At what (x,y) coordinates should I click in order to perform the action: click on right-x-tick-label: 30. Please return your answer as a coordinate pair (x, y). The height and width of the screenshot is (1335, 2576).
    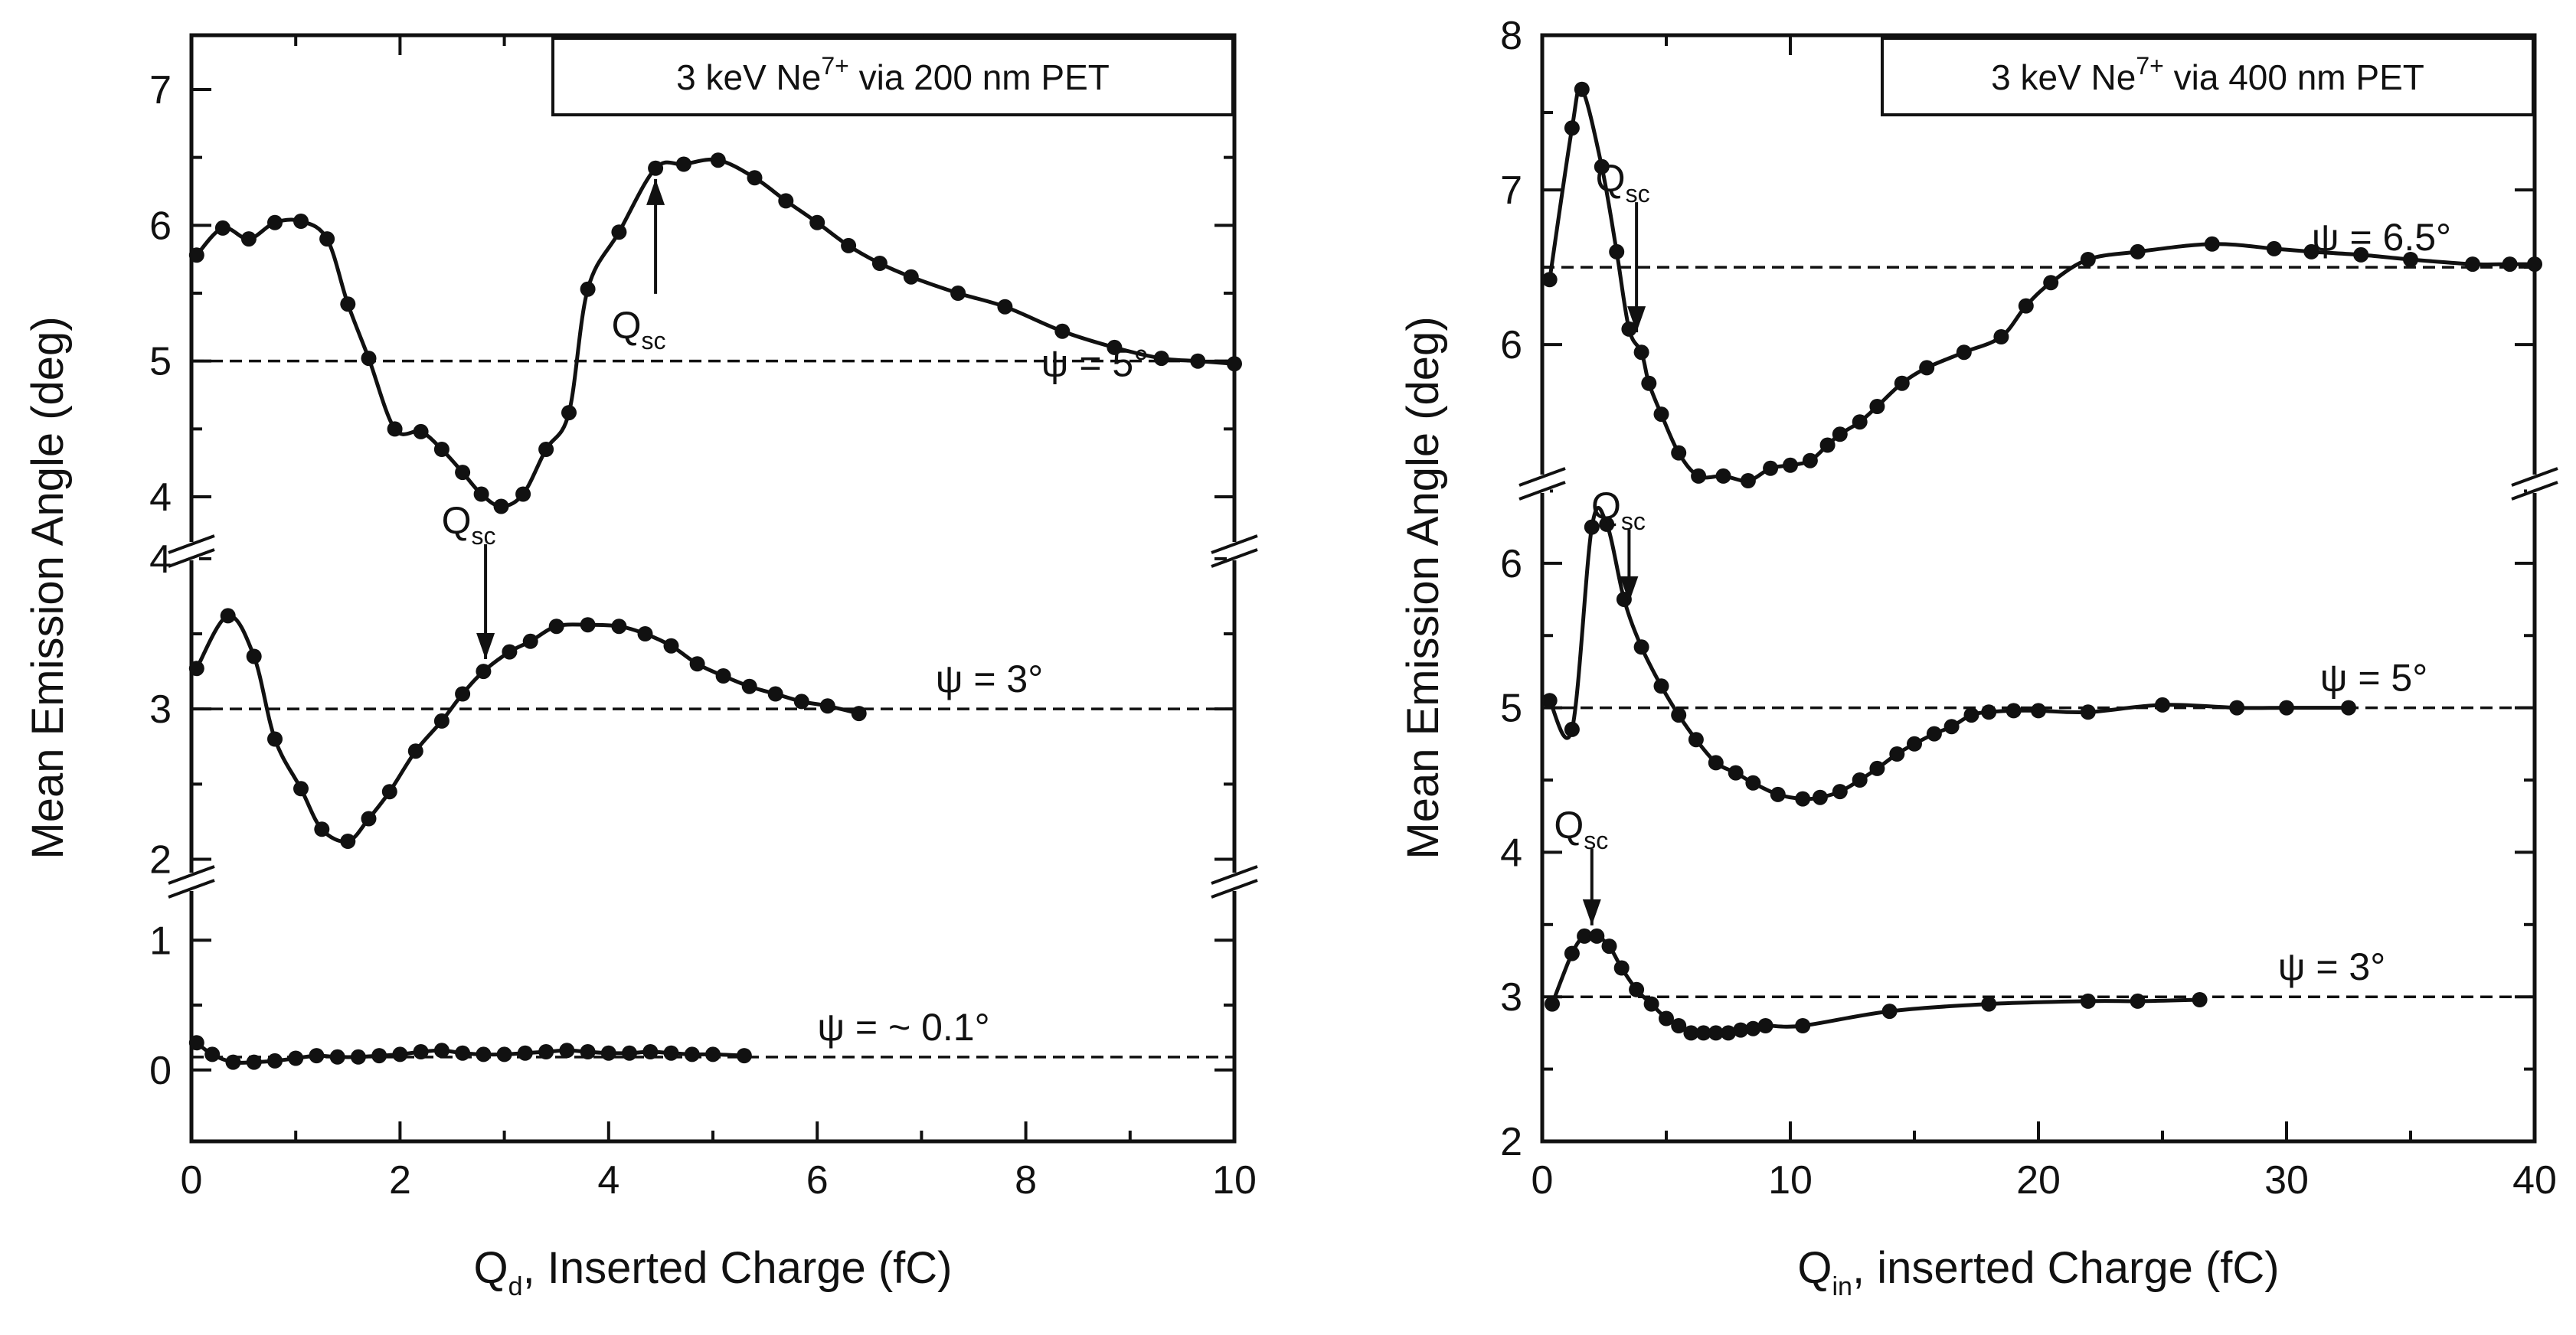
    Looking at the image, I should click on (2286, 1180).